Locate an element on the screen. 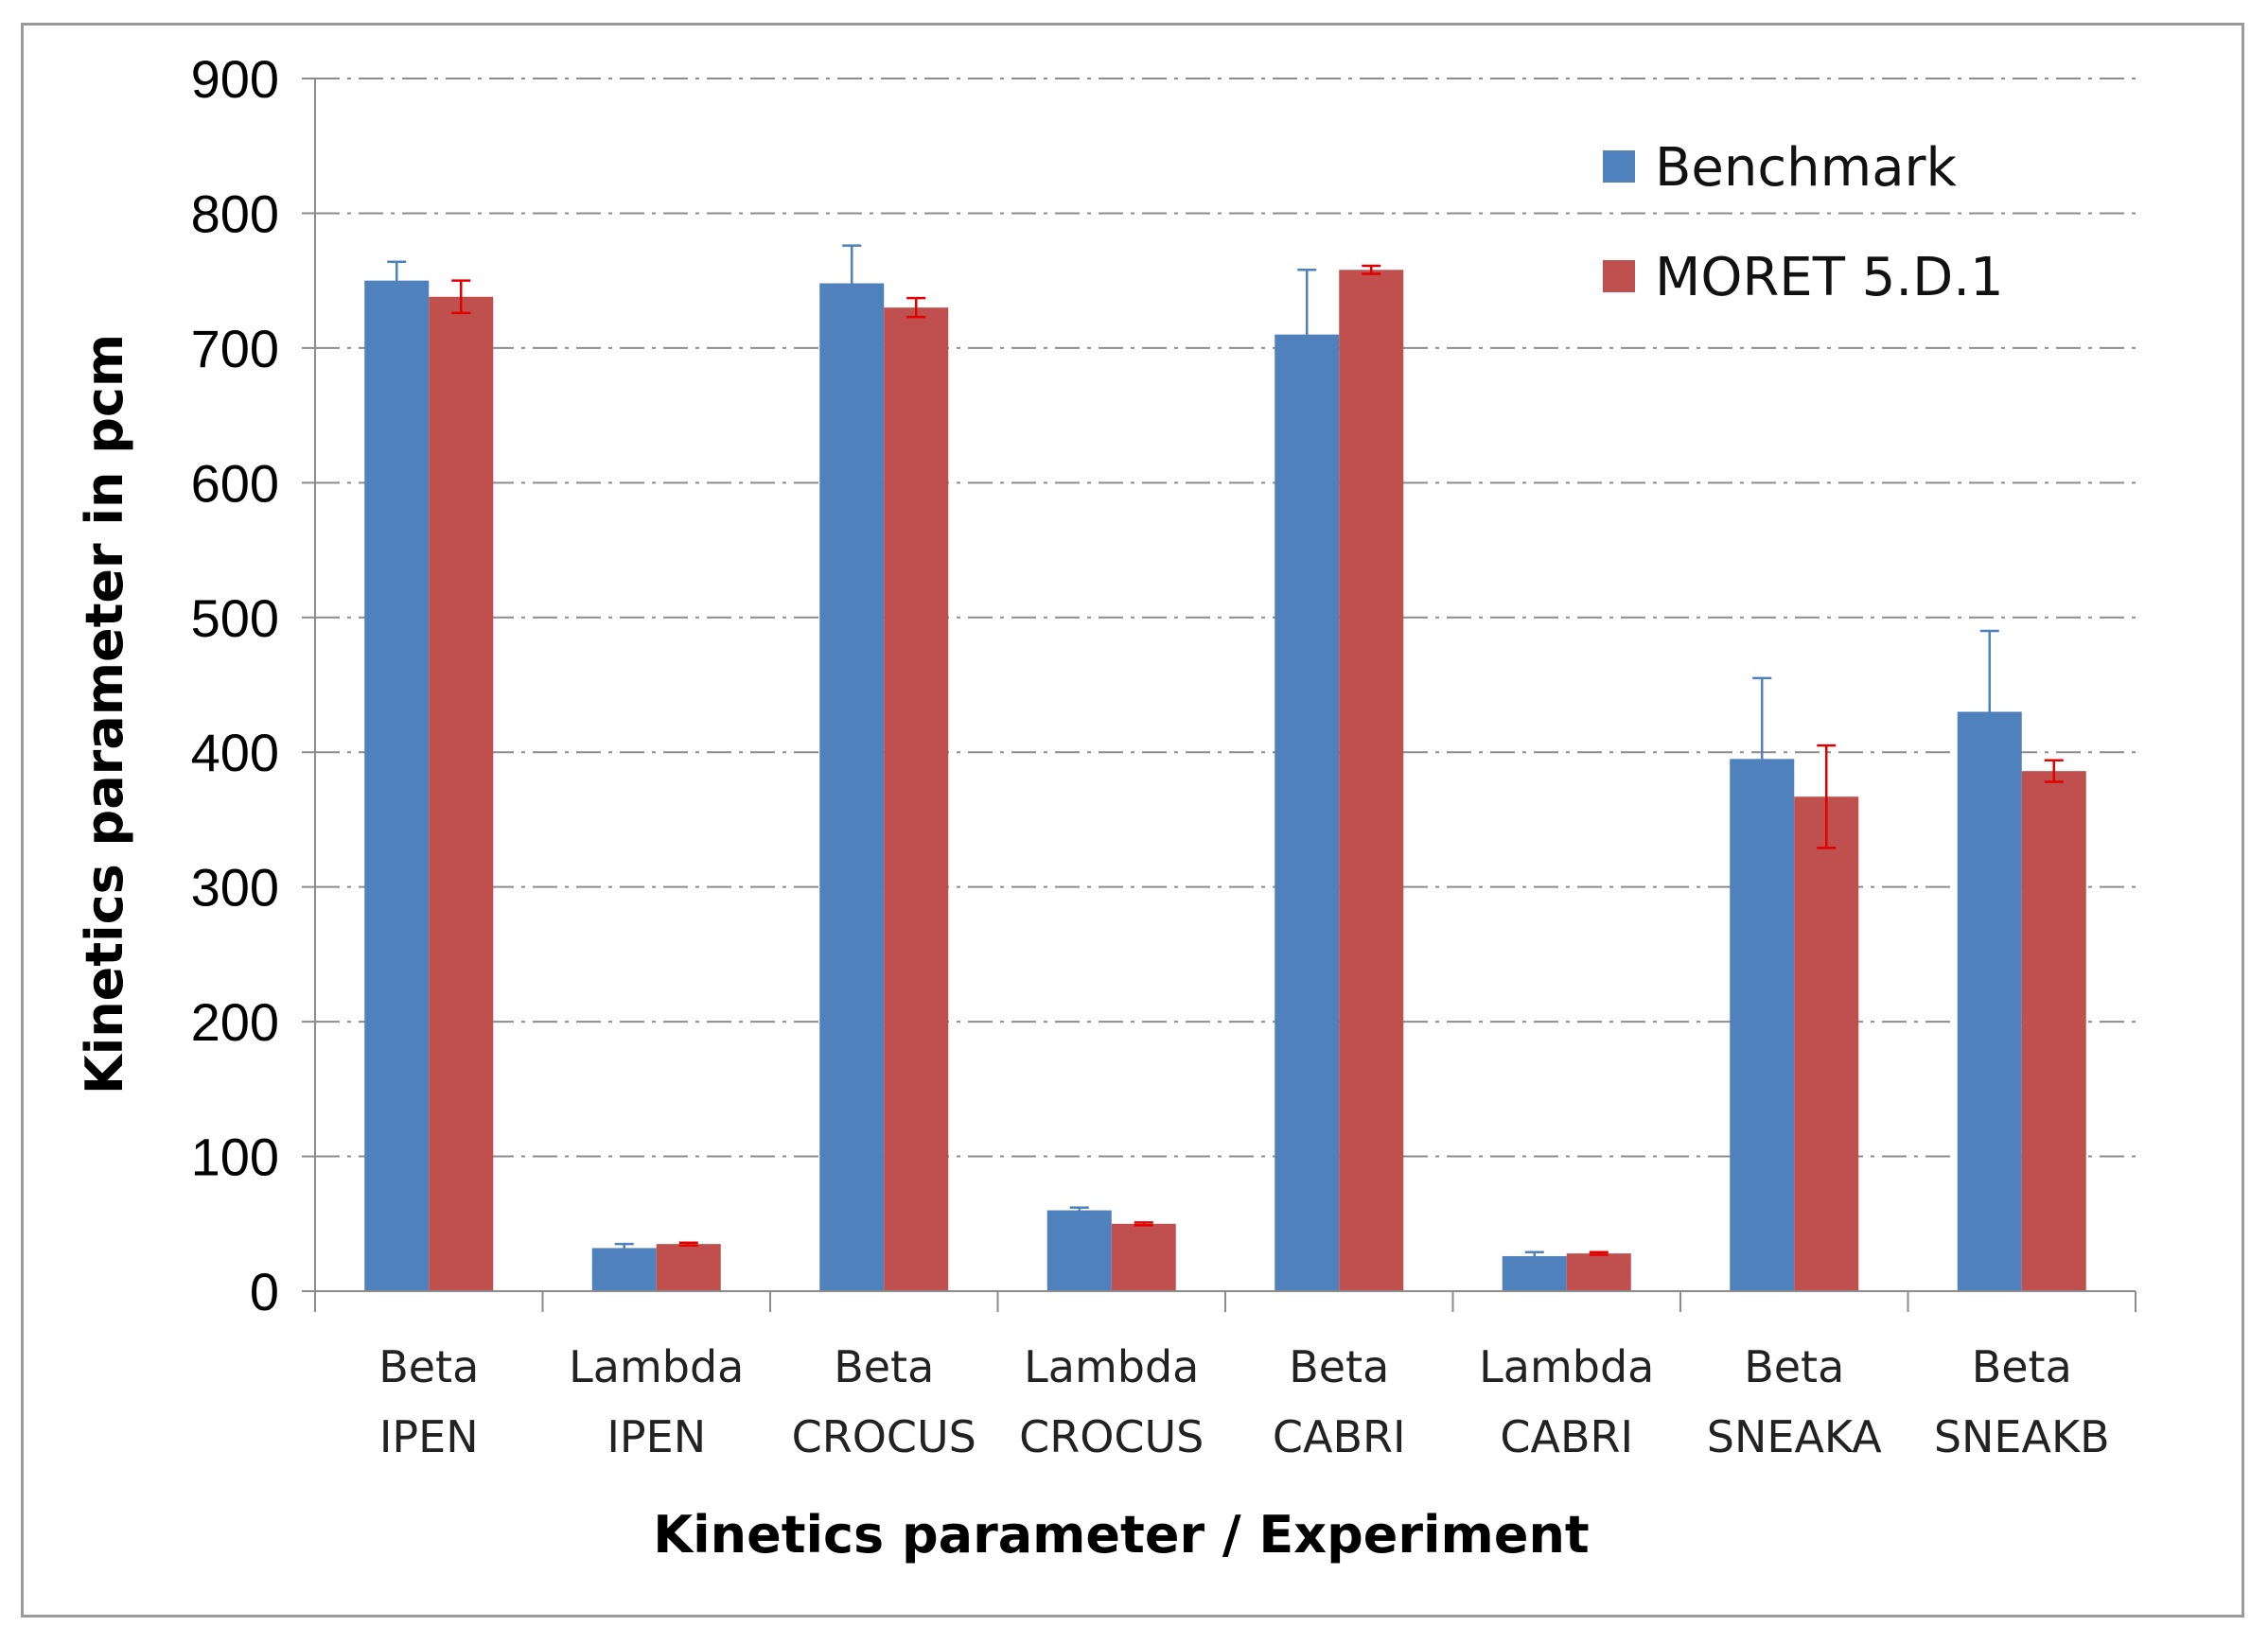 The width and height of the screenshot is (2268, 1644). legend-label-benchmark: Benchmark is located at coordinates (1807, 168).